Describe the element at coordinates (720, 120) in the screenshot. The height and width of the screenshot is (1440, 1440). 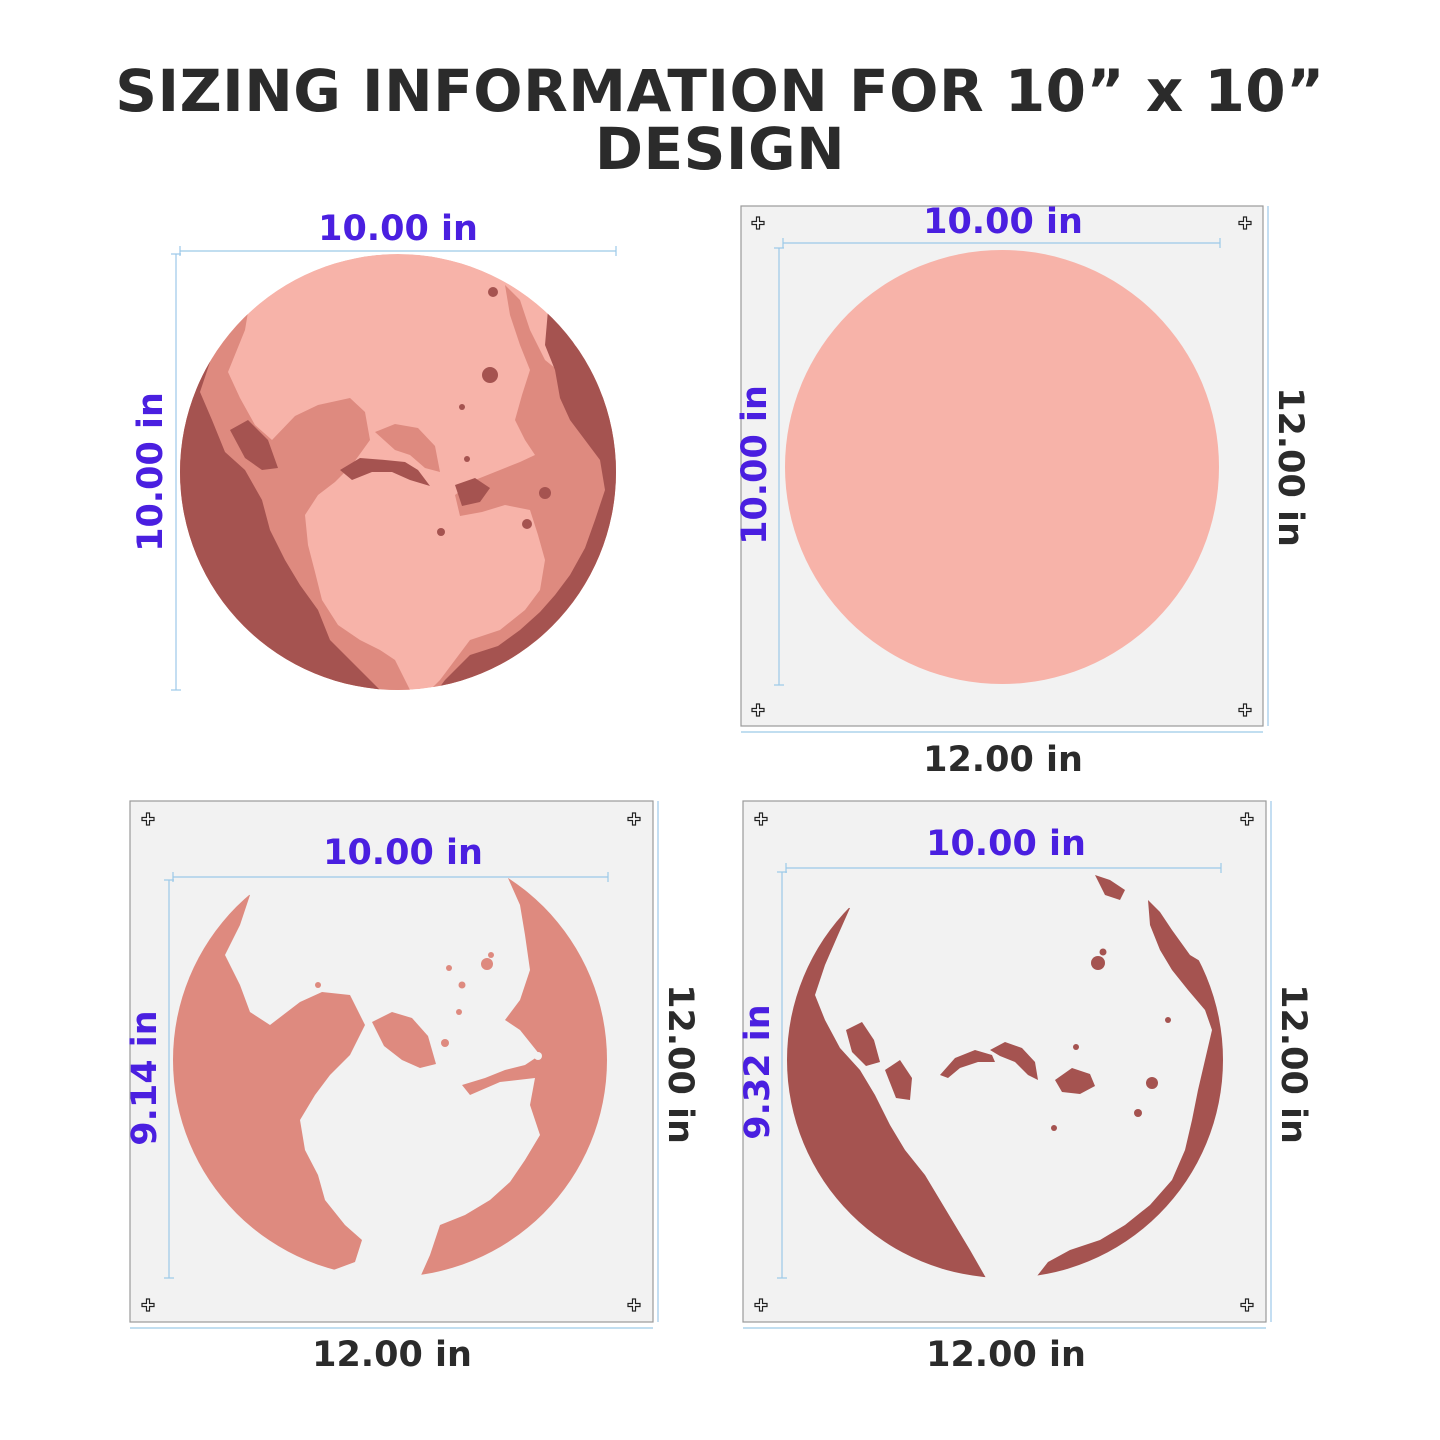
I see `page-title: SIZING INFORMATION FOR 10” x 10” DESIGN` at that location.